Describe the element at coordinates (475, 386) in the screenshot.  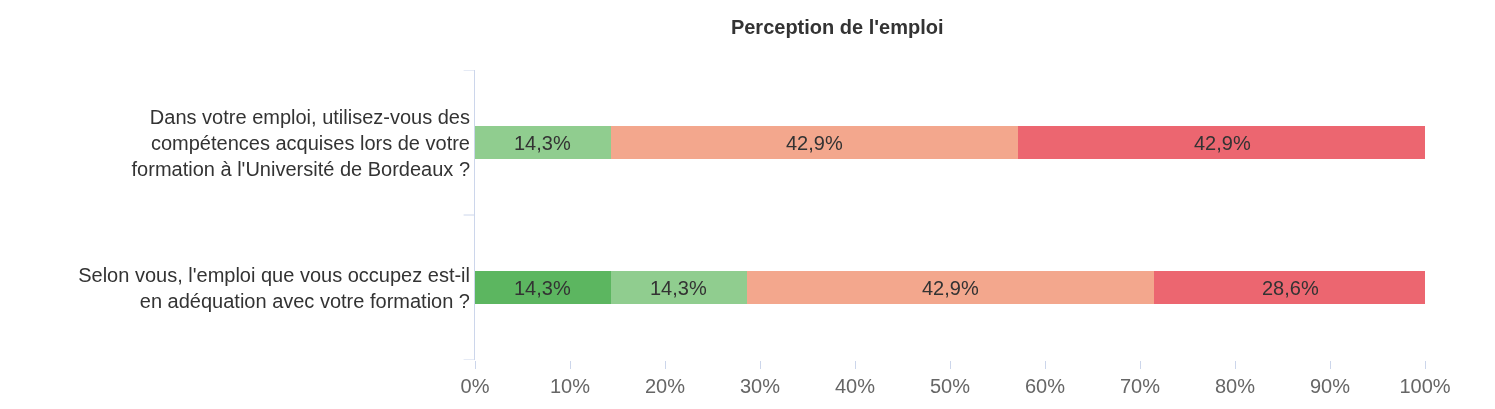
I see `x-tick-label: 0%` at that location.